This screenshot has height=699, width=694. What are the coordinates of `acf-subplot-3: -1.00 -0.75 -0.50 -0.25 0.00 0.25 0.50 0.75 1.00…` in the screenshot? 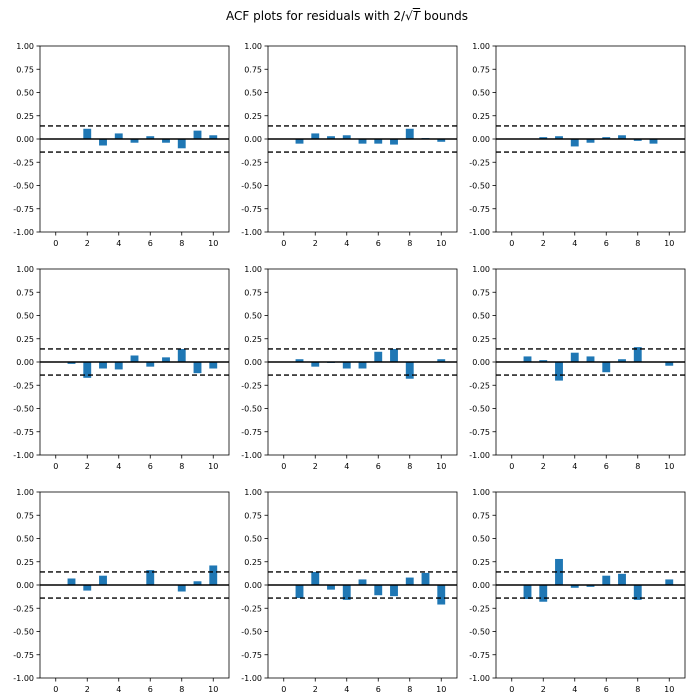 It's located at (577, 145).